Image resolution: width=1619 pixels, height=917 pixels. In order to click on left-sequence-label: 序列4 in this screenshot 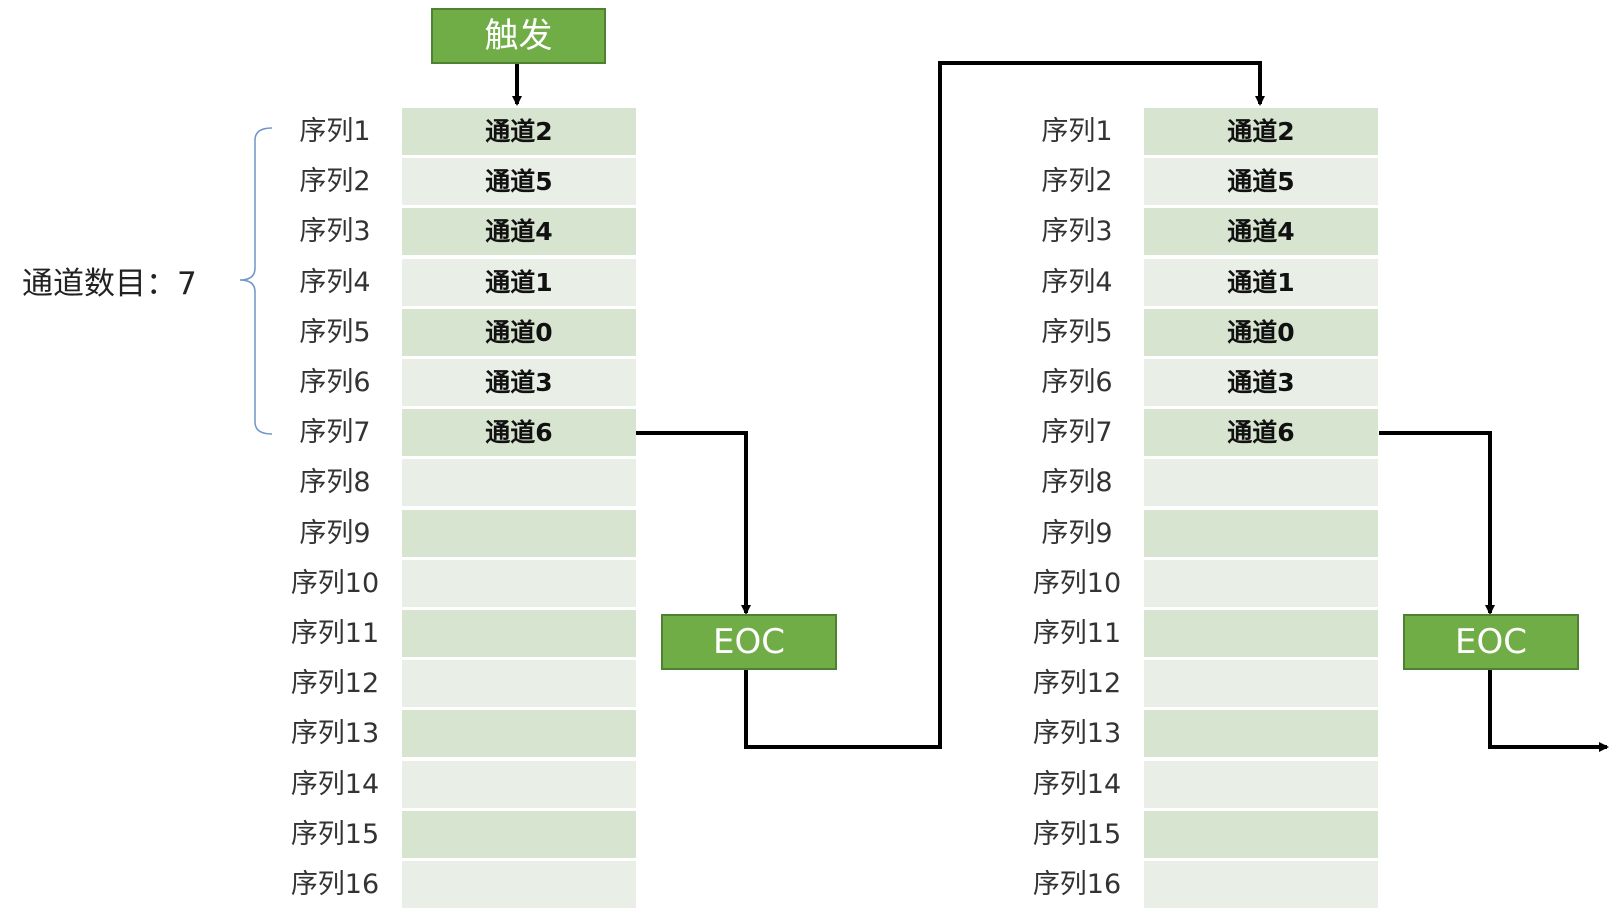, I will do `click(335, 282)`.